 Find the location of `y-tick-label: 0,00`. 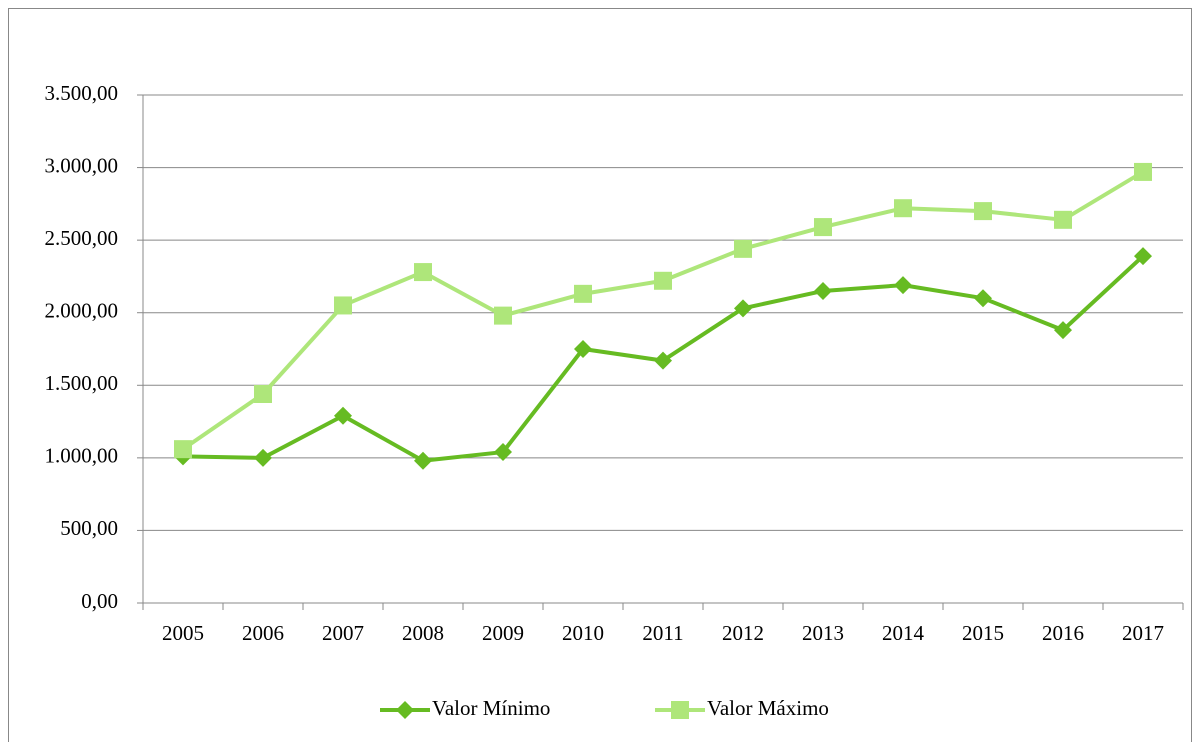

y-tick-label: 0,00 is located at coordinates (99, 601).